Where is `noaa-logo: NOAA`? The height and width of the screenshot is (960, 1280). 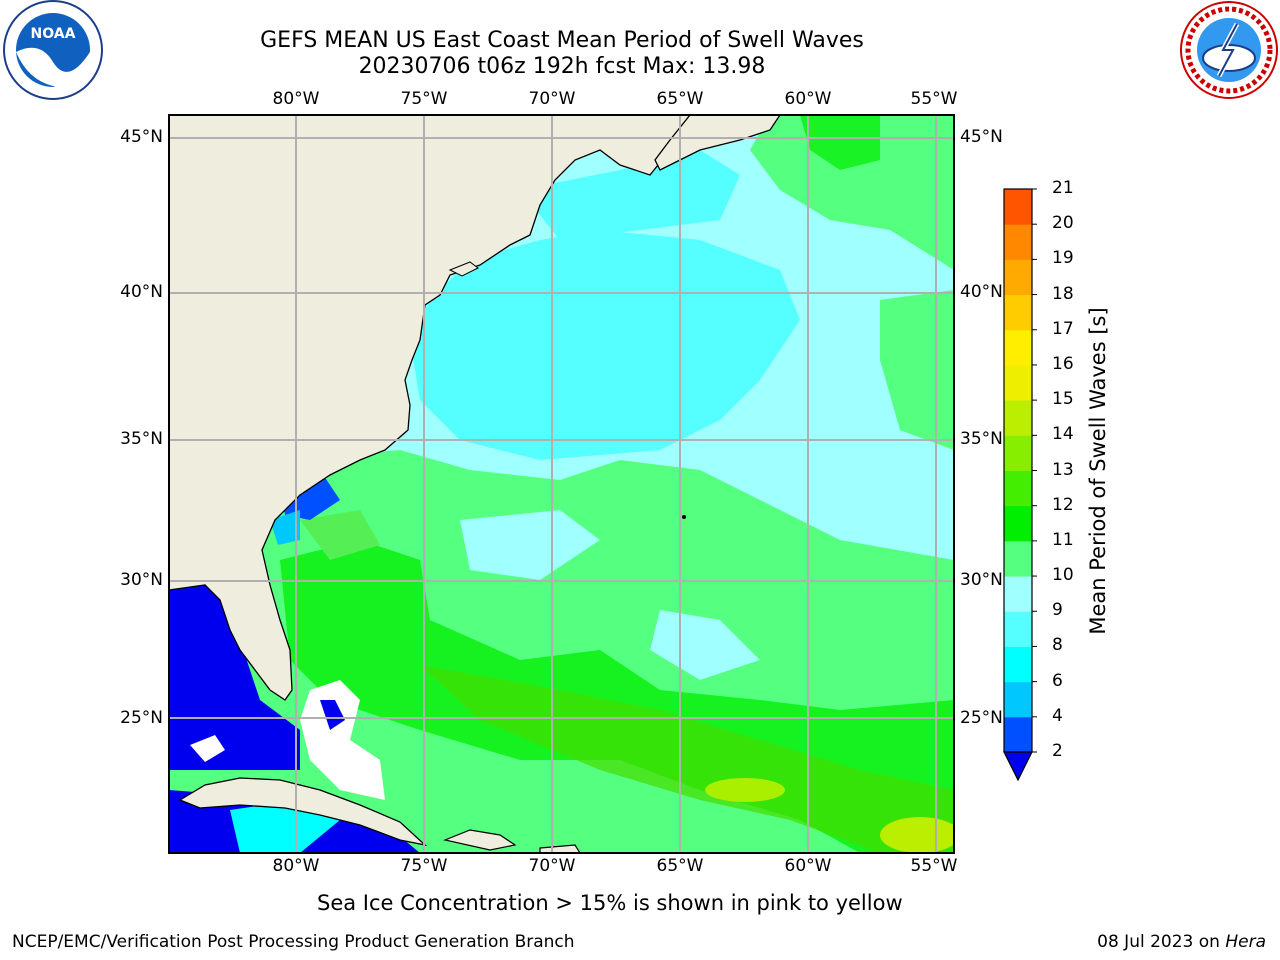
noaa-logo: NOAA is located at coordinates (53, 50).